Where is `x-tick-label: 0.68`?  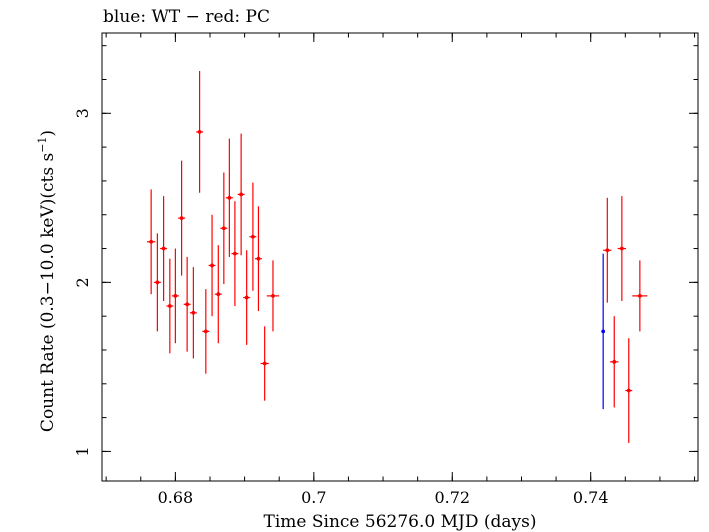 x-tick-label: 0.68 is located at coordinates (176, 497).